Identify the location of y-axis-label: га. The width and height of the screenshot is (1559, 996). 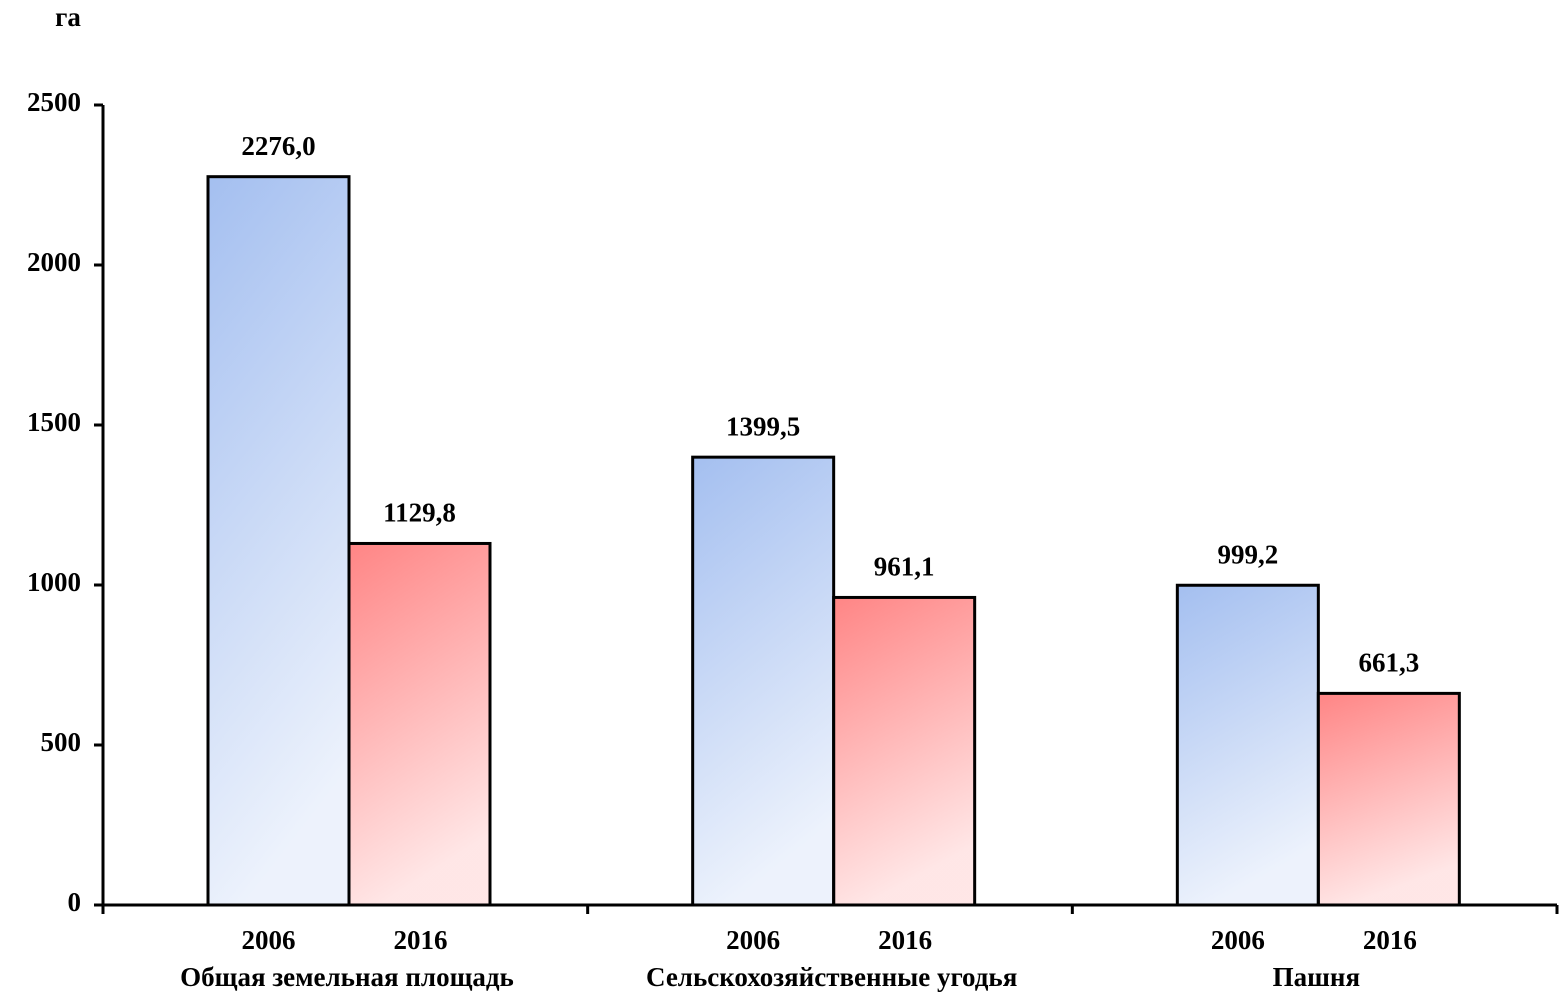
(68, 17).